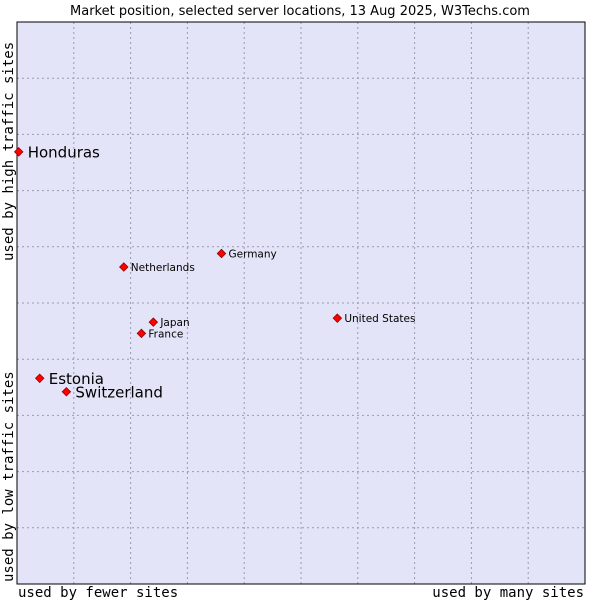 The image size is (600, 600). Describe the element at coordinates (174, 323) in the screenshot. I see `point-label-japan: Japan` at that location.